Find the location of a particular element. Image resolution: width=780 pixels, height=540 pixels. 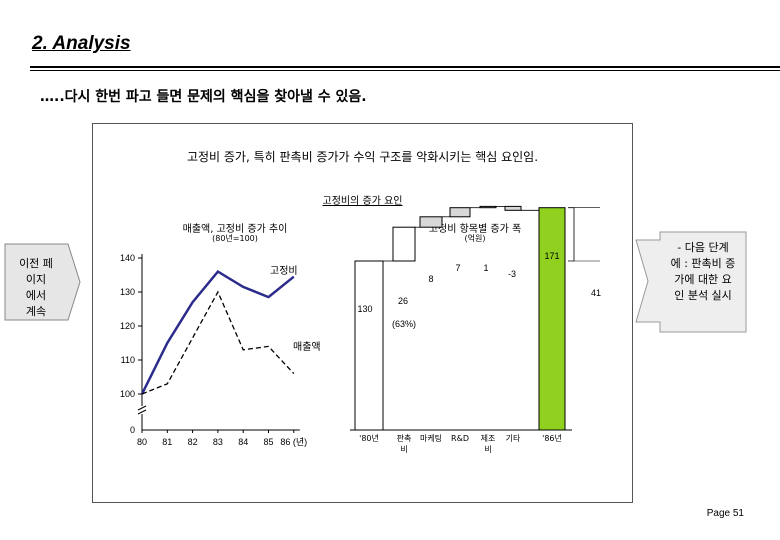

title-rule-thin is located at coordinates (405, 70).